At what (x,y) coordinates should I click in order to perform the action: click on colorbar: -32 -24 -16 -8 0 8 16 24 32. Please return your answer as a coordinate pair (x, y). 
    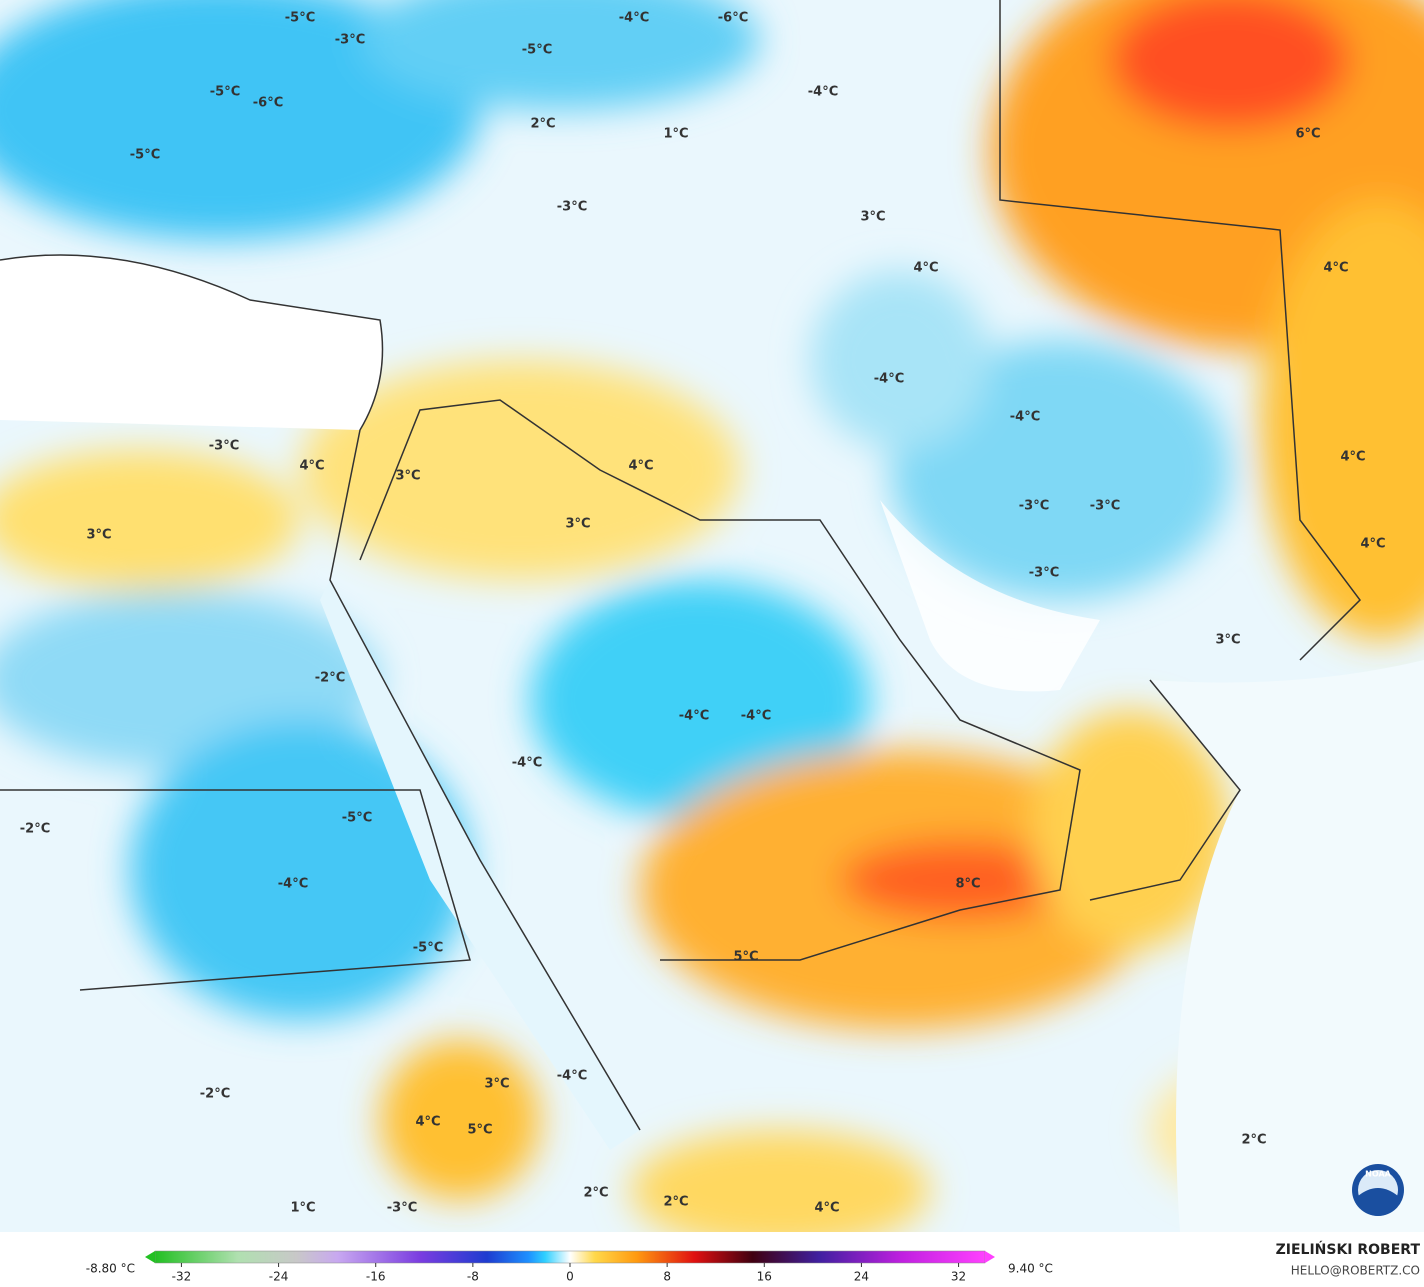
    Looking at the image, I should click on (570, 1267).